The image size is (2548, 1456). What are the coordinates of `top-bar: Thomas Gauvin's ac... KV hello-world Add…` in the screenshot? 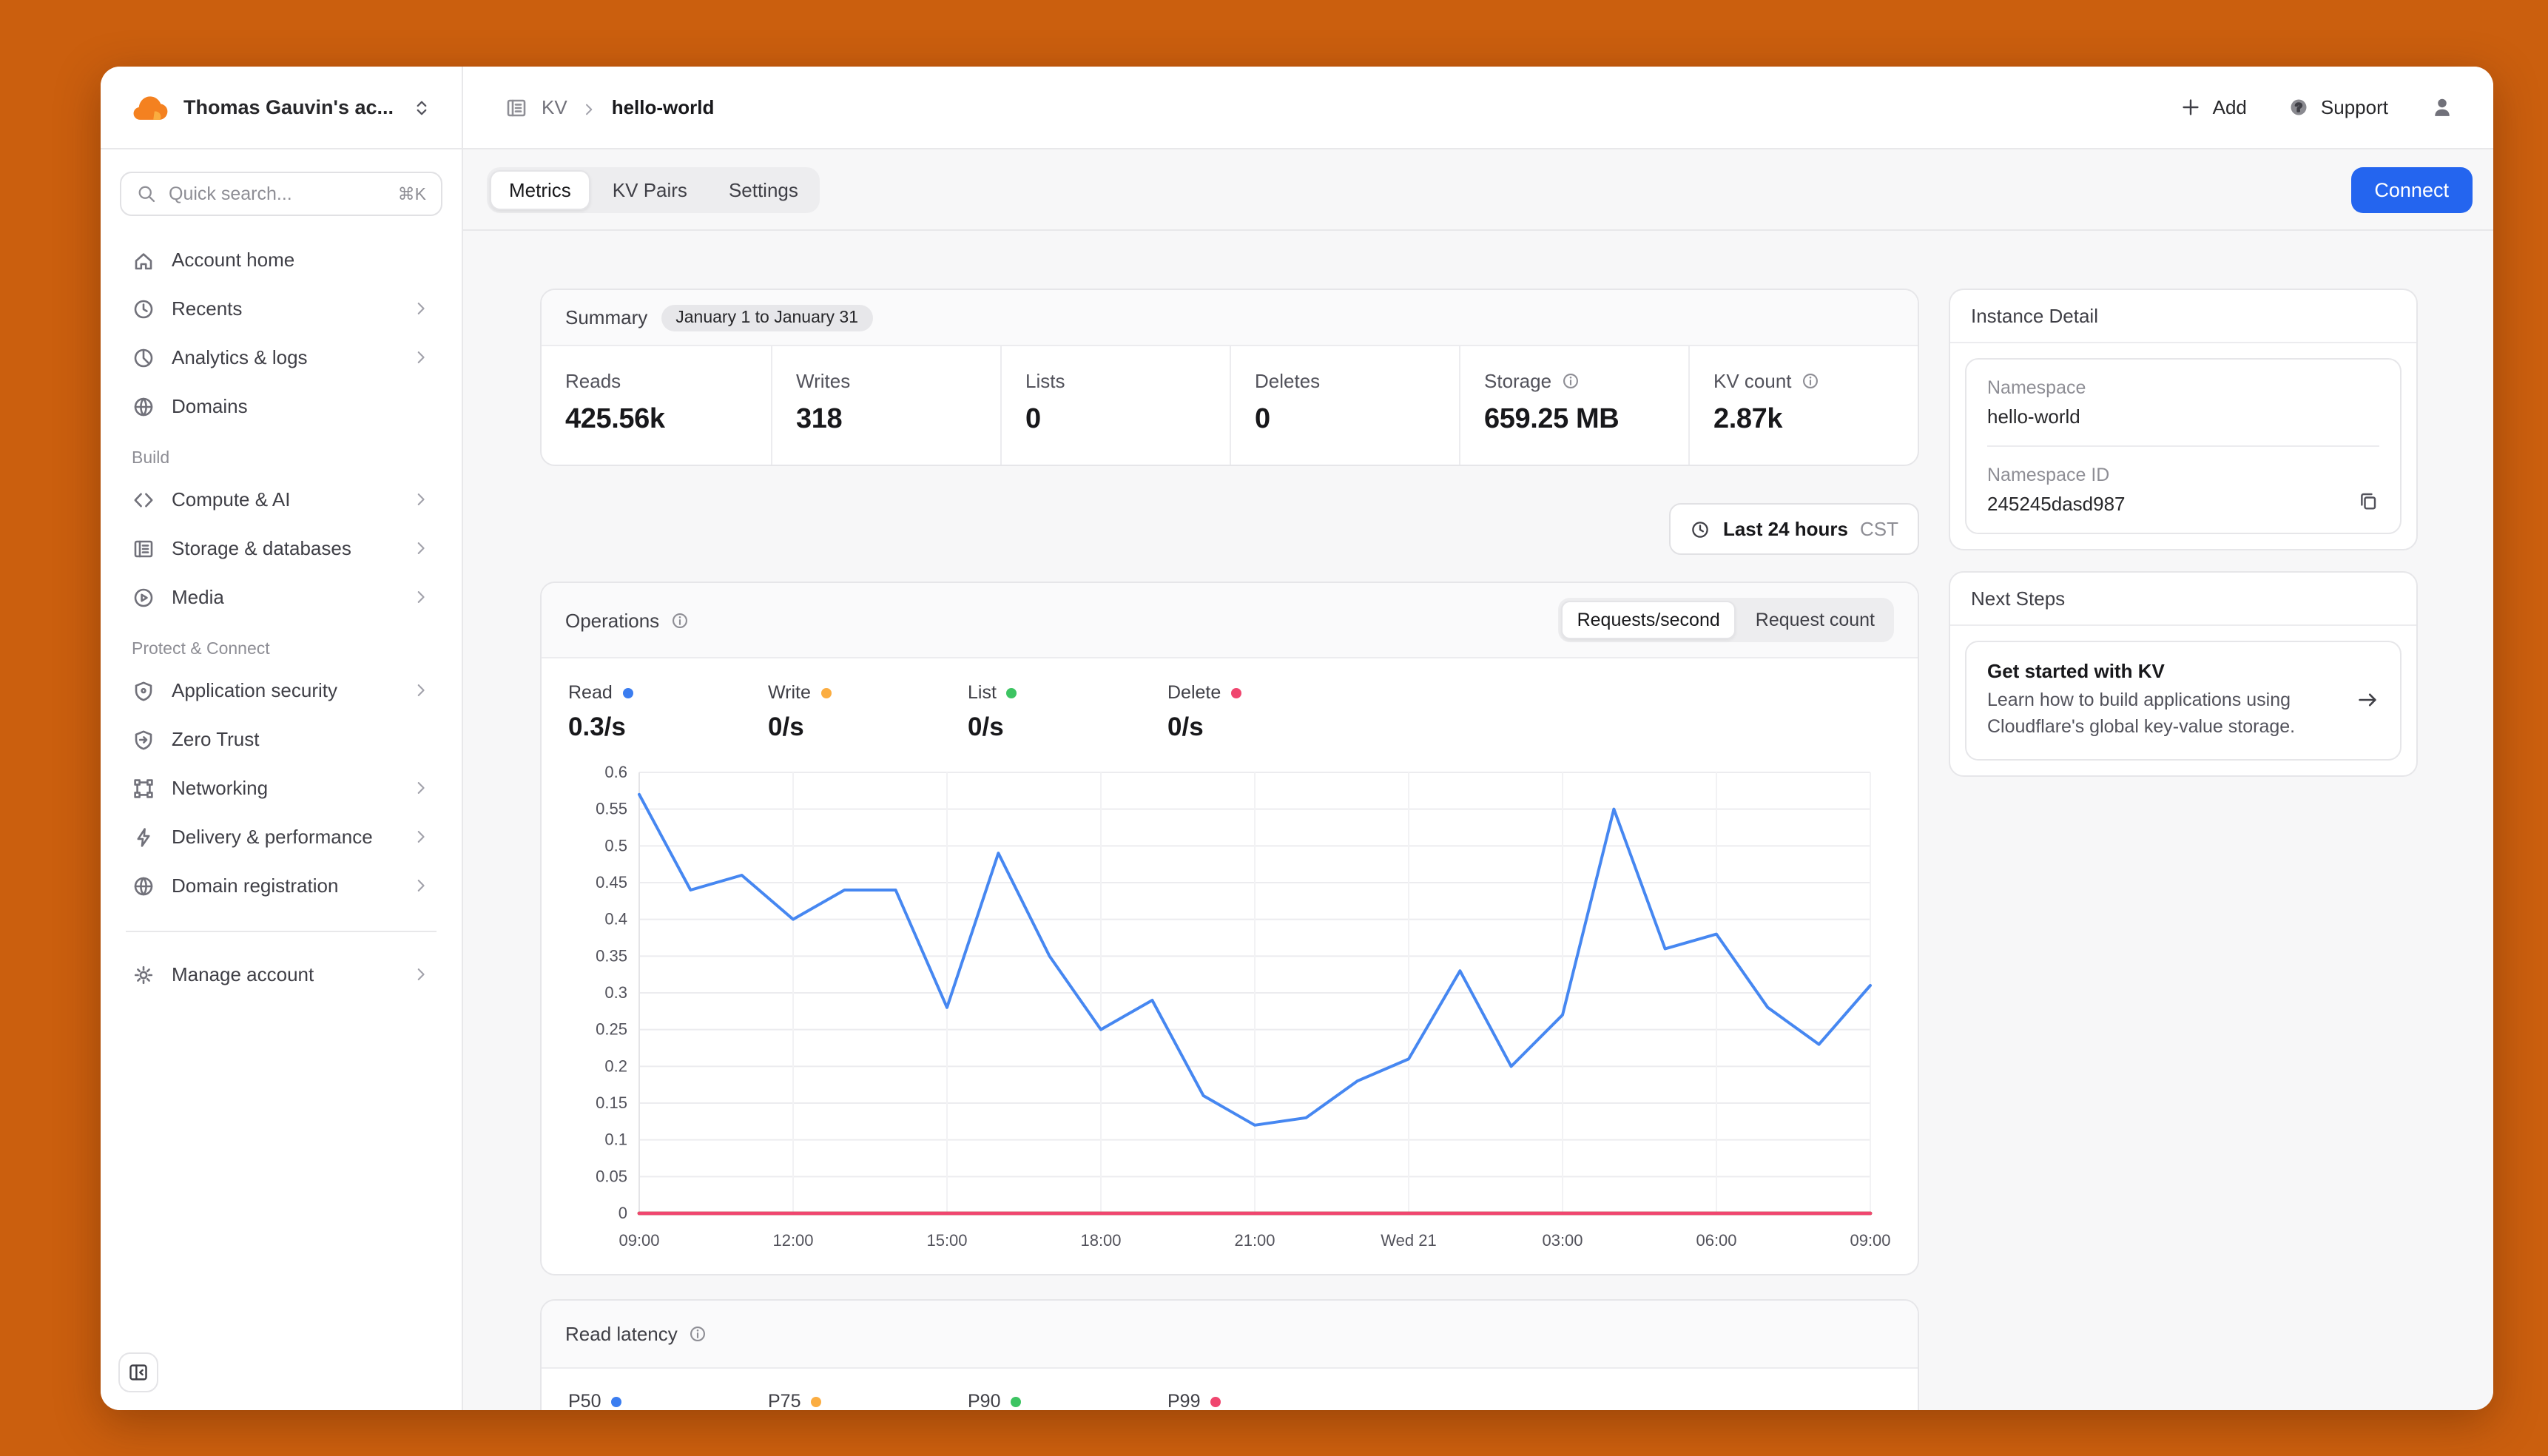 It's located at (1297, 108).